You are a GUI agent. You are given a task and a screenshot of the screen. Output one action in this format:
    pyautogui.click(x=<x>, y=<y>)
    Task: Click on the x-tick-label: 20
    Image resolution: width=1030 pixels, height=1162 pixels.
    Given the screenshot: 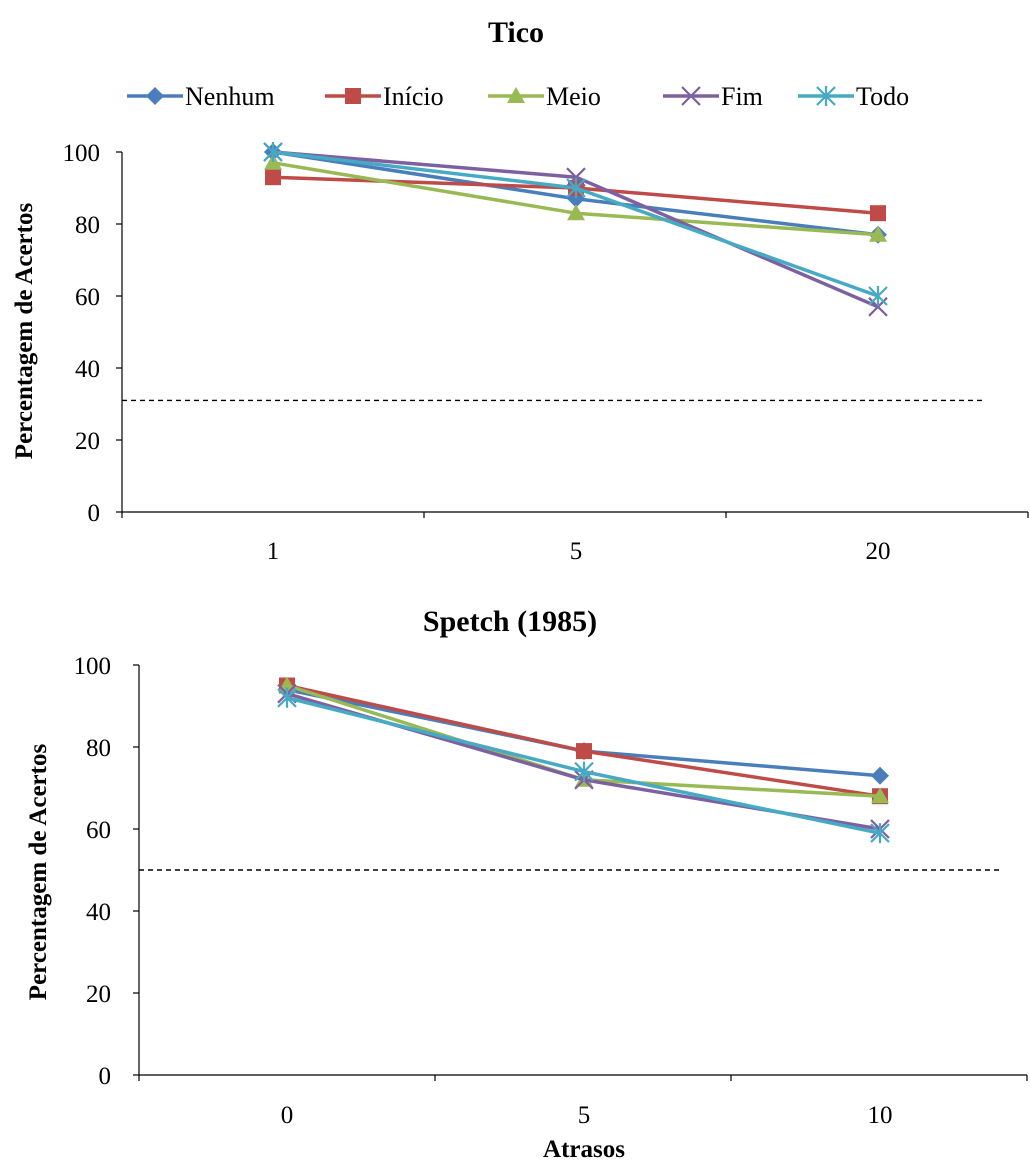 What is the action you would take?
    pyautogui.click(x=878, y=551)
    